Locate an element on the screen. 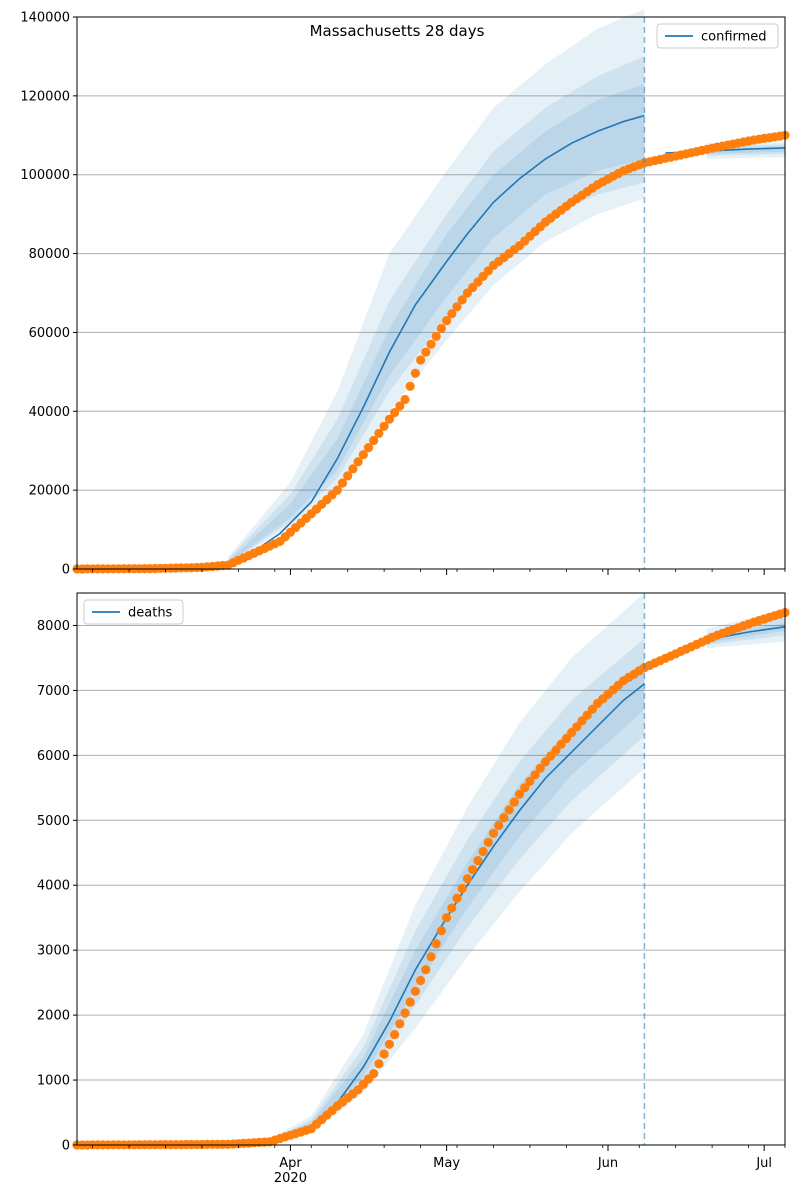 The width and height of the screenshot is (800, 1200). x-axis-labels: Apr May Jun Jul 2020 is located at coordinates (523, 1171).